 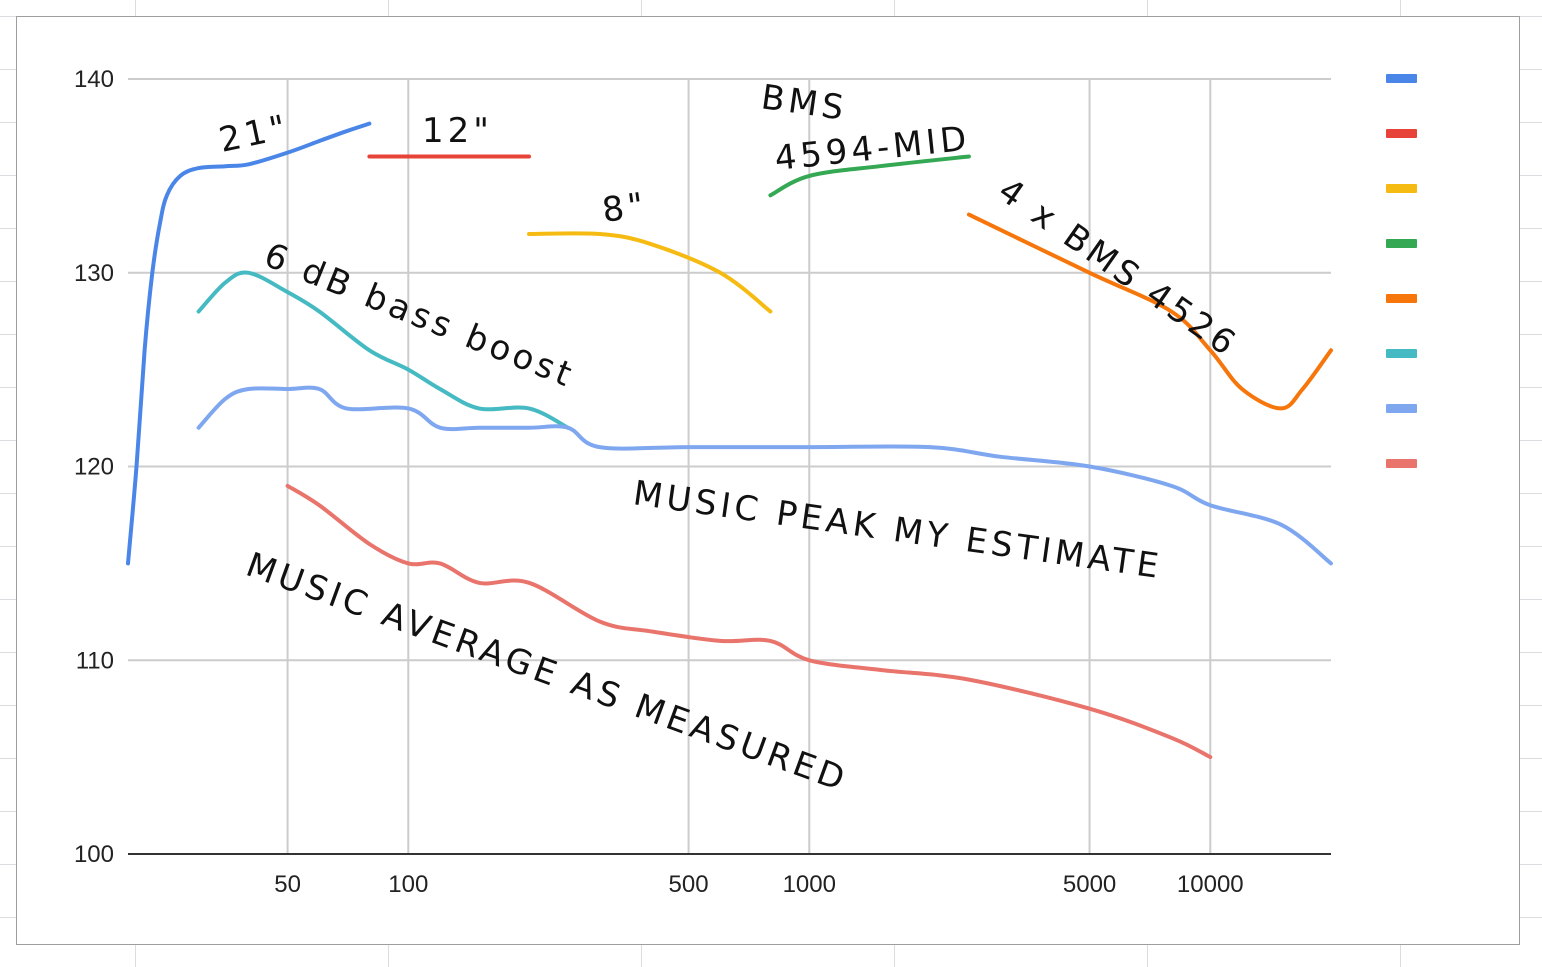 I want to click on y-tick-label: 110, so click(x=95, y=660).